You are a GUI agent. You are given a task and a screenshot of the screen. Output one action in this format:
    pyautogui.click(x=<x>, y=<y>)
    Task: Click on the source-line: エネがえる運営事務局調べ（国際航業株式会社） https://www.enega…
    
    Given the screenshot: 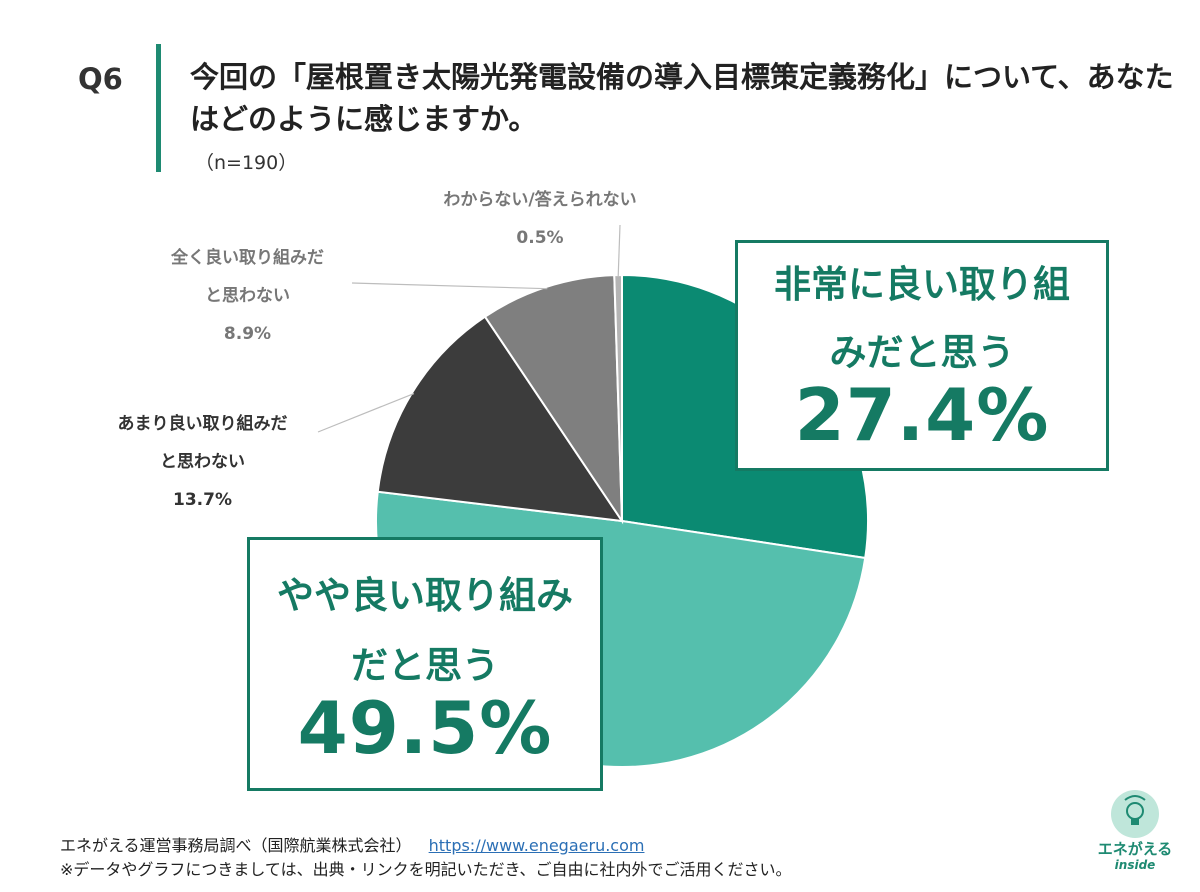 What is the action you would take?
    pyautogui.click(x=352, y=844)
    